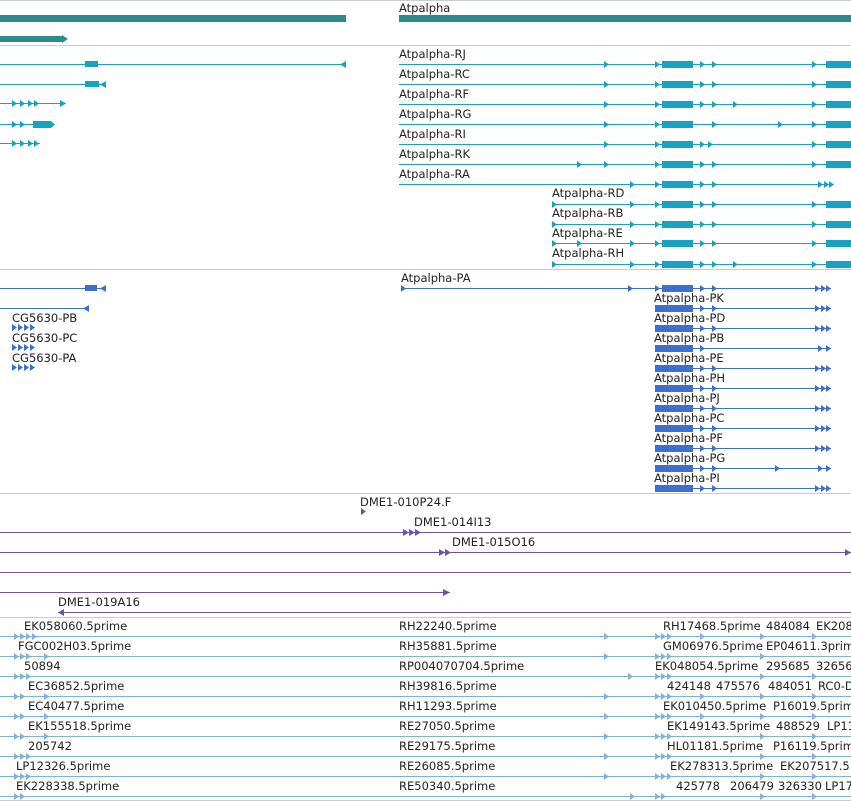 Image resolution: width=851 pixels, height=801 pixels. I want to click on protein-feature-pj, so click(743, 408).